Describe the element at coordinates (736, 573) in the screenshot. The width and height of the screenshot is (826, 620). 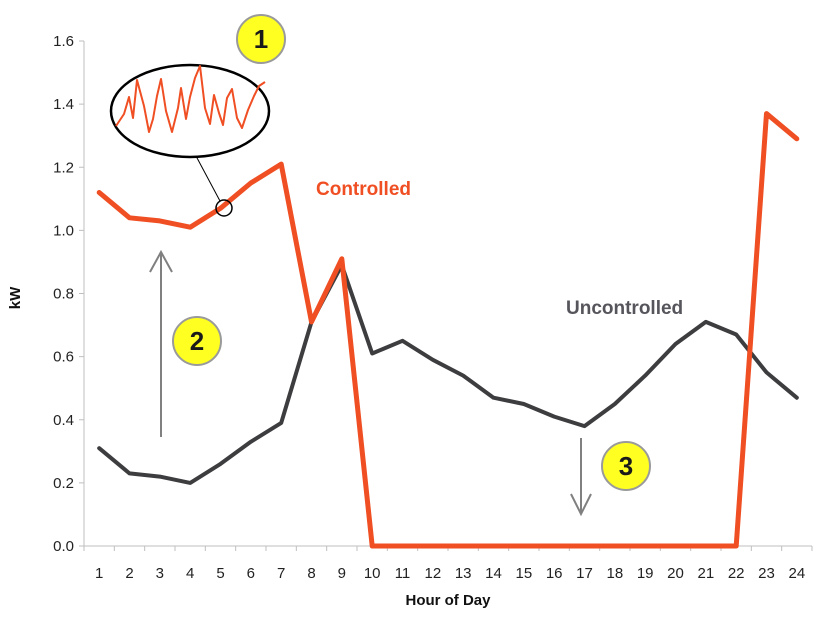
I see `x-tick-label: 22` at that location.